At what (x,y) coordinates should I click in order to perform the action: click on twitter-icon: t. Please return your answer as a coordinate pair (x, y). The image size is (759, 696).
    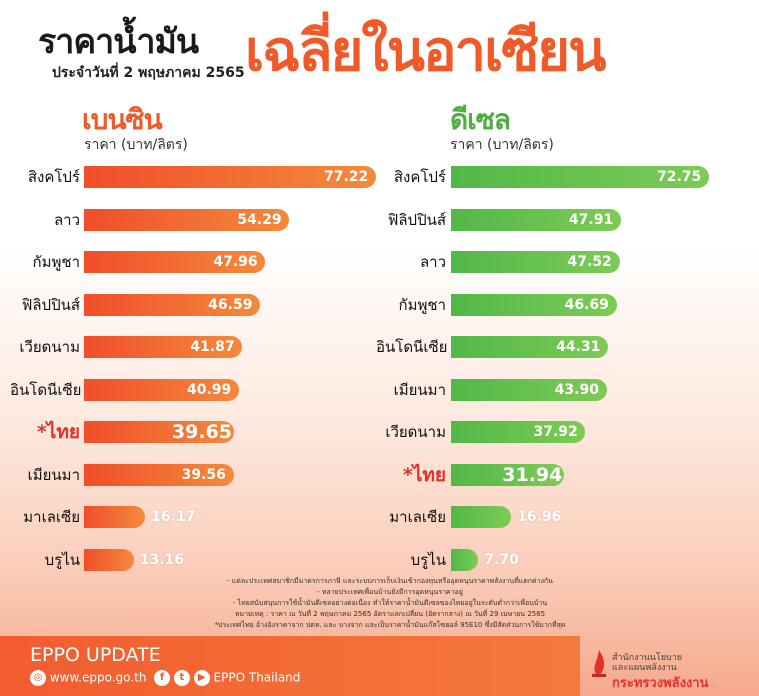
    Looking at the image, I should click on (181, 678).